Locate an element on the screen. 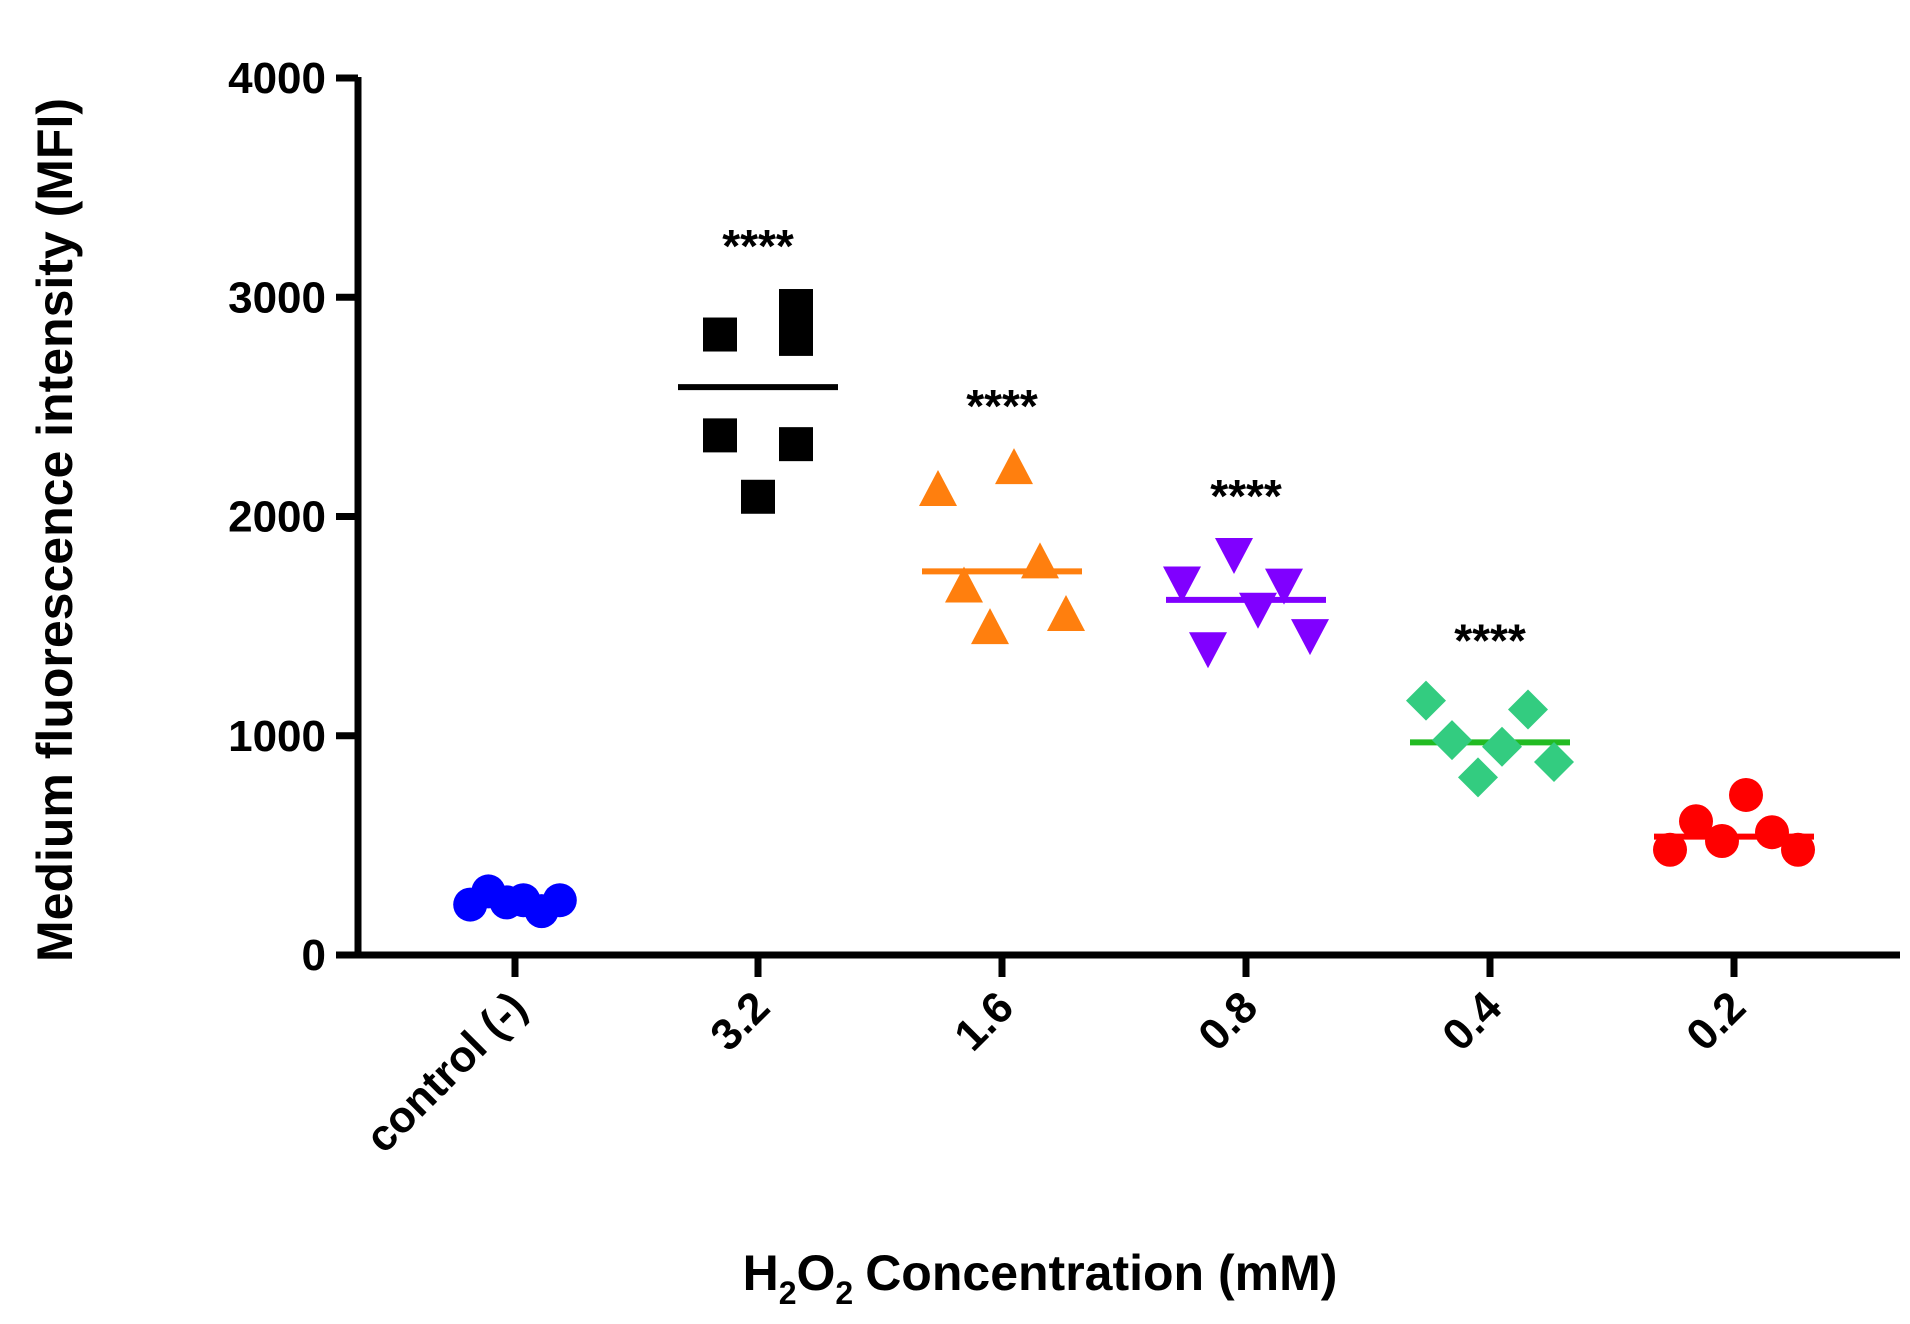 The height and width of the screenshot is (1324, 1910). y-tick-label: 0 is located at coordinates (314, 955).